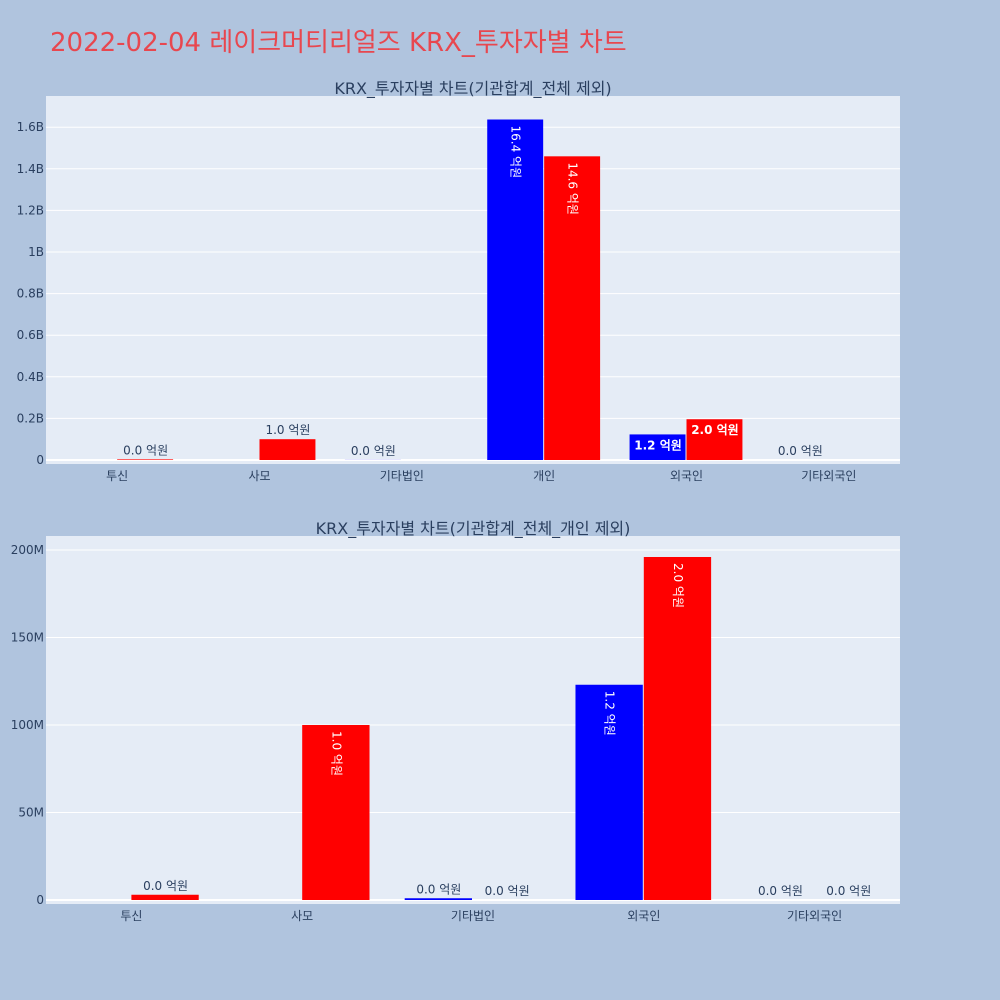  What do you see at coordinates (516, 152) in the screenshot?
I see `data-label: 16.4 억원` at bounding box center [516, 152].